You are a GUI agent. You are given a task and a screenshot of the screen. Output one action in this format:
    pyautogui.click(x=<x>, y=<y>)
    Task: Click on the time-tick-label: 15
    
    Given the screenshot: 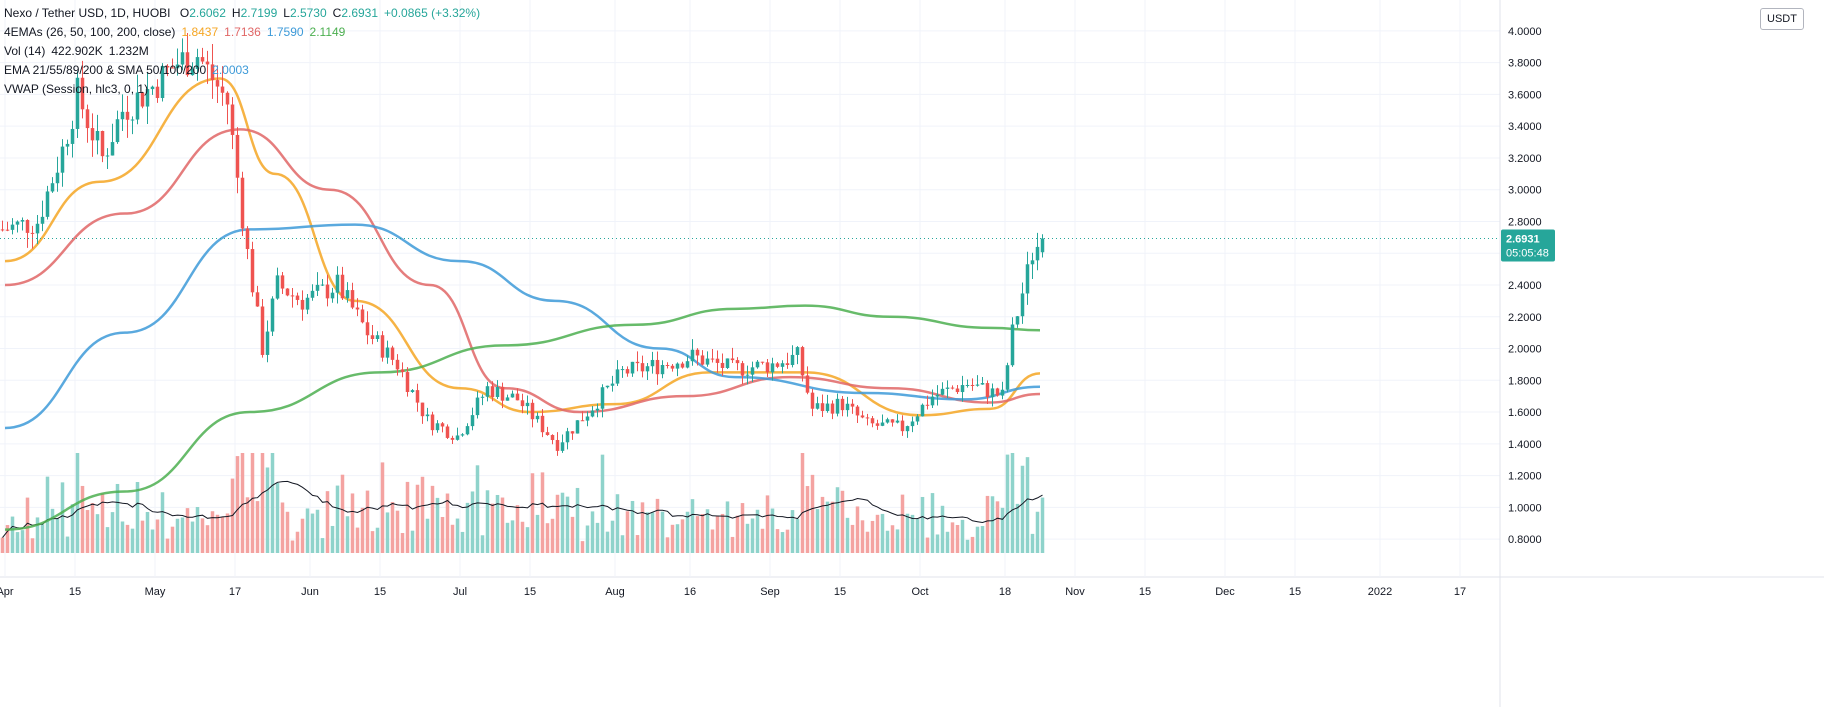 What is the action you would take?
    pyautogui.click(x=380, y=592)
    